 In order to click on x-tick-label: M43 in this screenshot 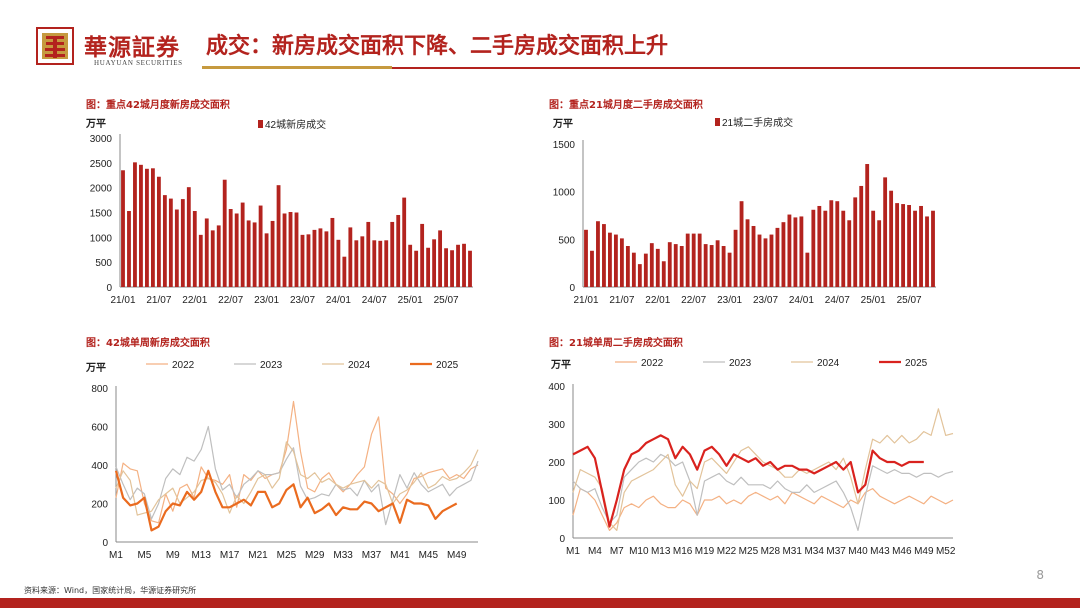, I will do `click(880, 551)`.